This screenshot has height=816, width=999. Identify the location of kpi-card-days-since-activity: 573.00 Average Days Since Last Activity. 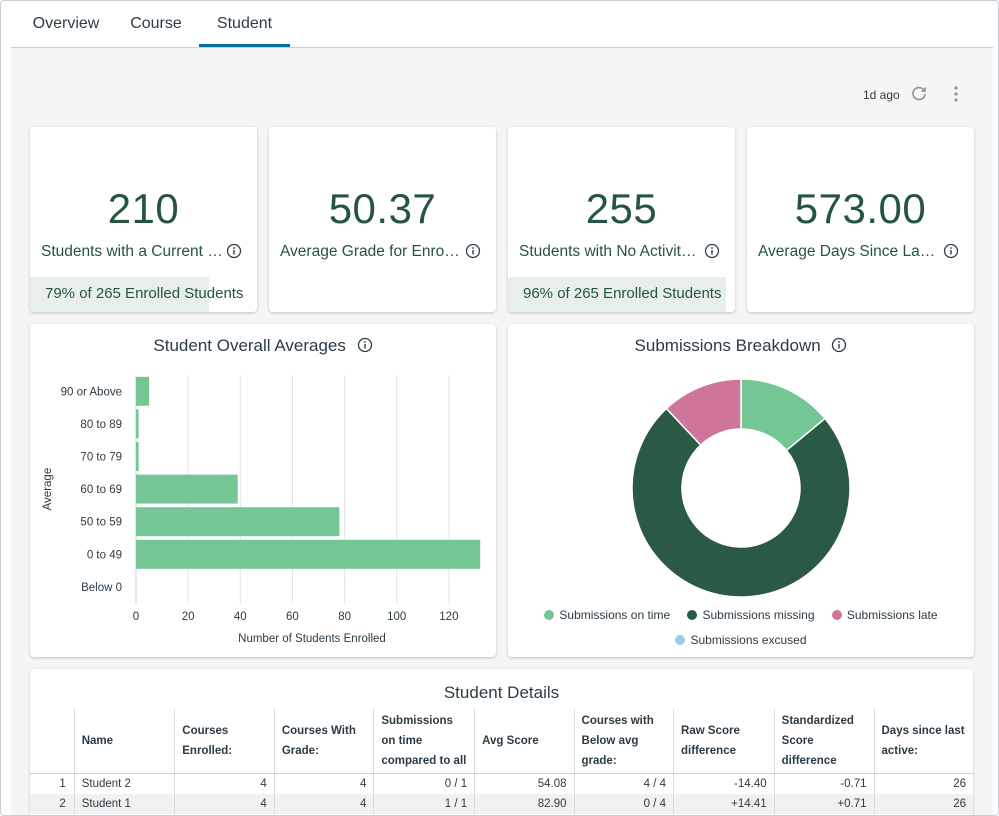
(860, 219).